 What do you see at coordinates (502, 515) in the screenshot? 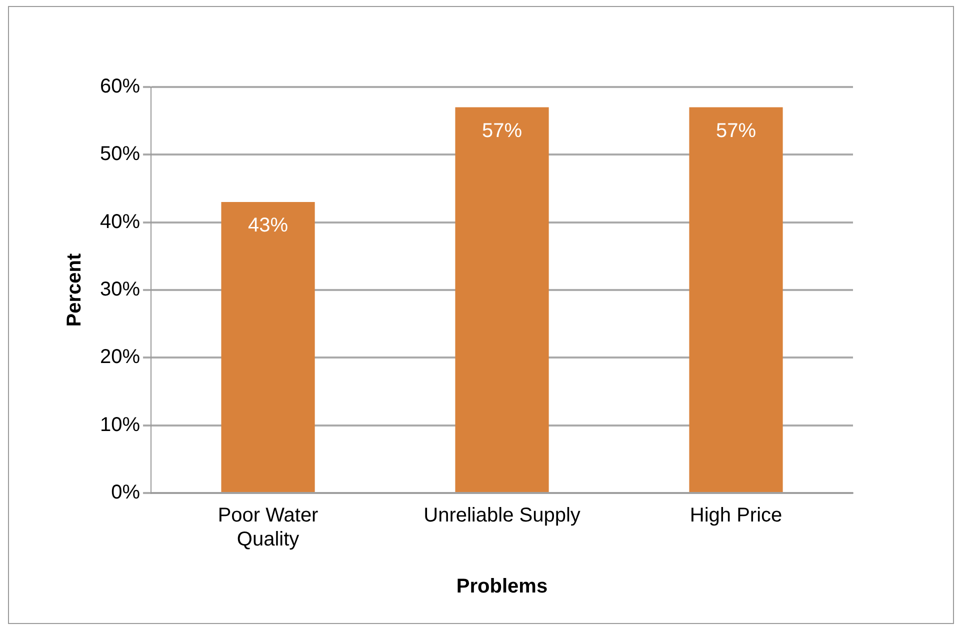
I see `x-tick-label: Unreliable Supply` at bounding box center [502, 515].